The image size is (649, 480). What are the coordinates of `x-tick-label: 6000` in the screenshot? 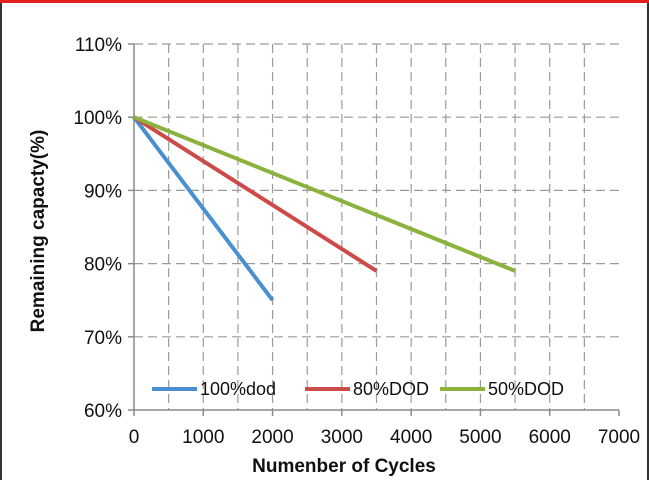 It's located at (550, 437).